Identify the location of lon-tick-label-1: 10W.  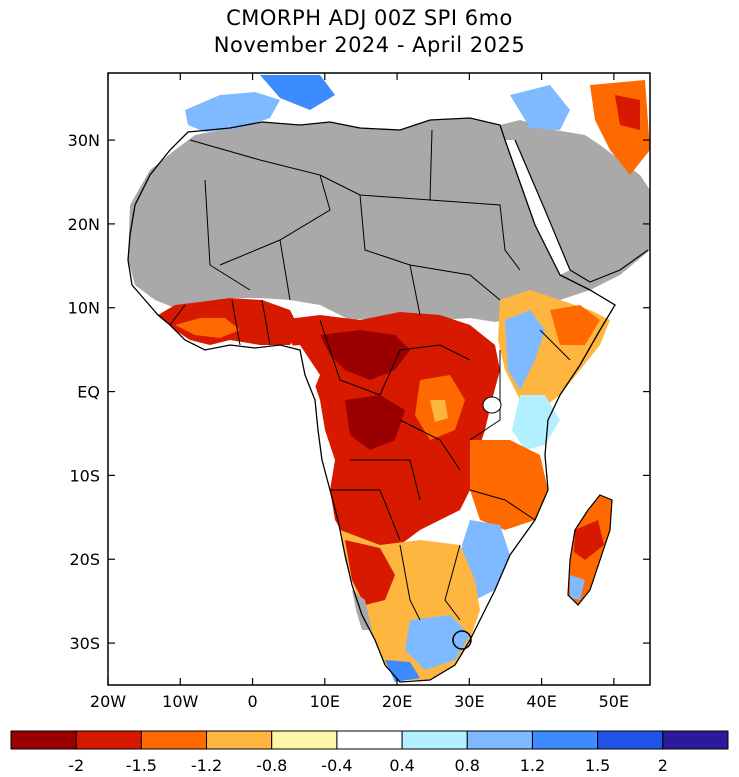
(180, 701).